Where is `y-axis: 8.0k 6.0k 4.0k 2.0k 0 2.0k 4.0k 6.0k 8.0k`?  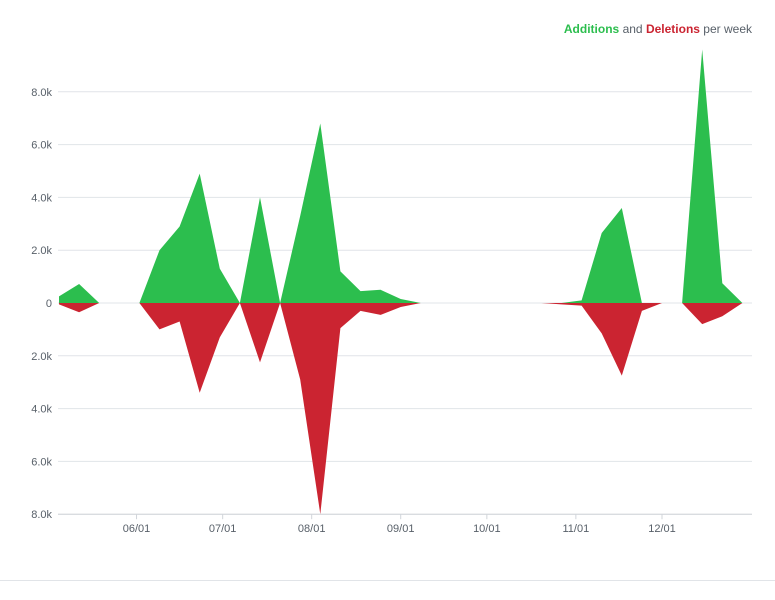 y-axis: 8.0k 6.0k 4.0k 2.0k 0 2.0k 4.0k 6.0k 8.0k is located at coordinates (41, 304).